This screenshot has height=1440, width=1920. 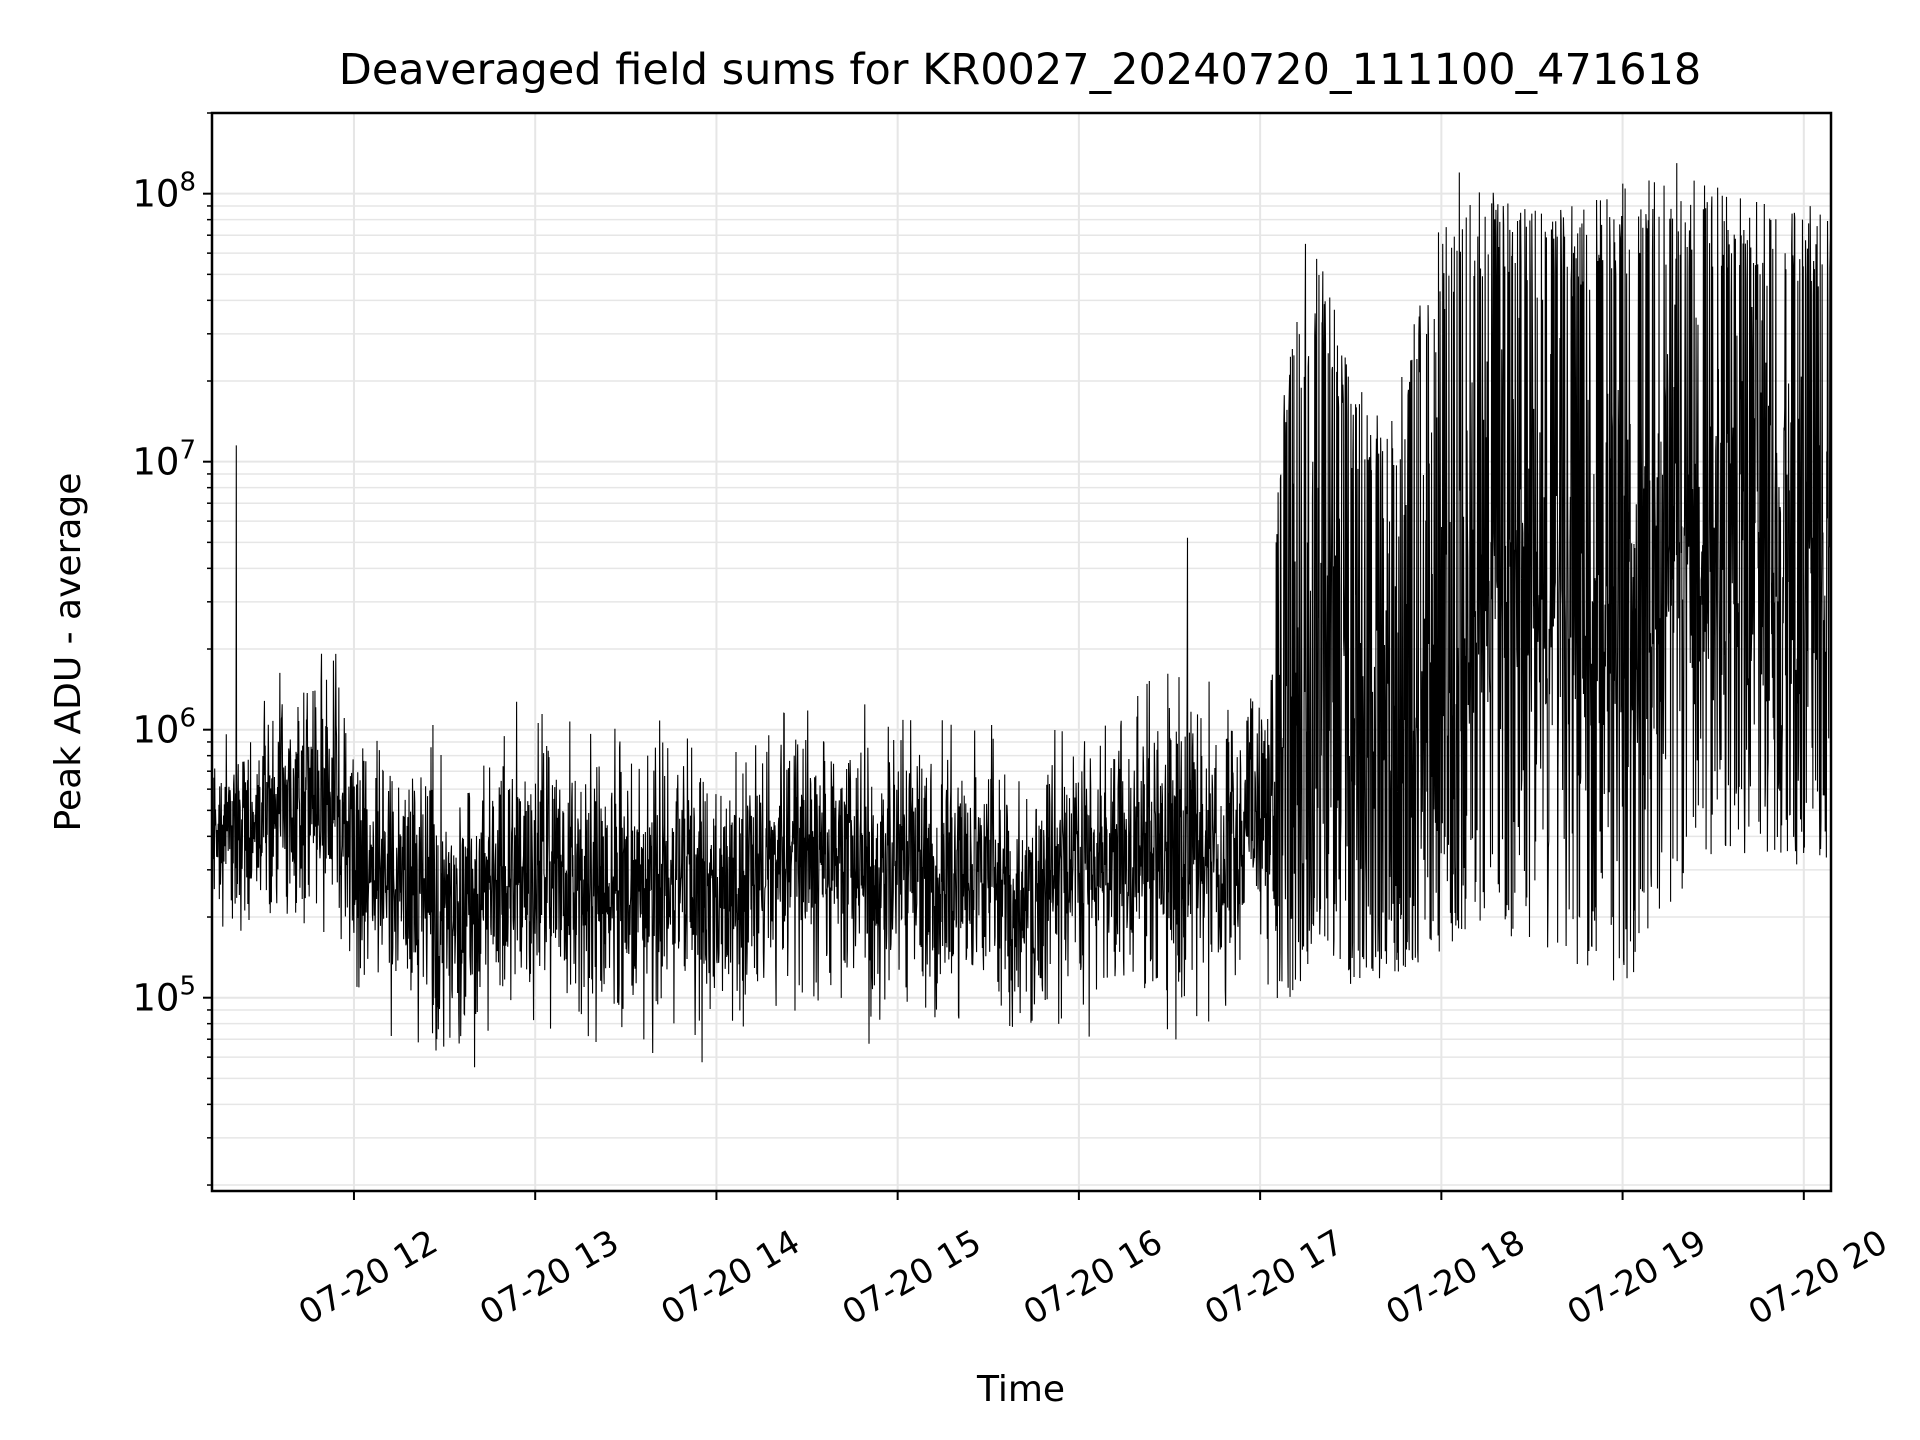 What do you see at coordinates (68, 652) in the screenshot?
I see `y-axis-label: Peak ADU - average` at bounding box center [68, 652].